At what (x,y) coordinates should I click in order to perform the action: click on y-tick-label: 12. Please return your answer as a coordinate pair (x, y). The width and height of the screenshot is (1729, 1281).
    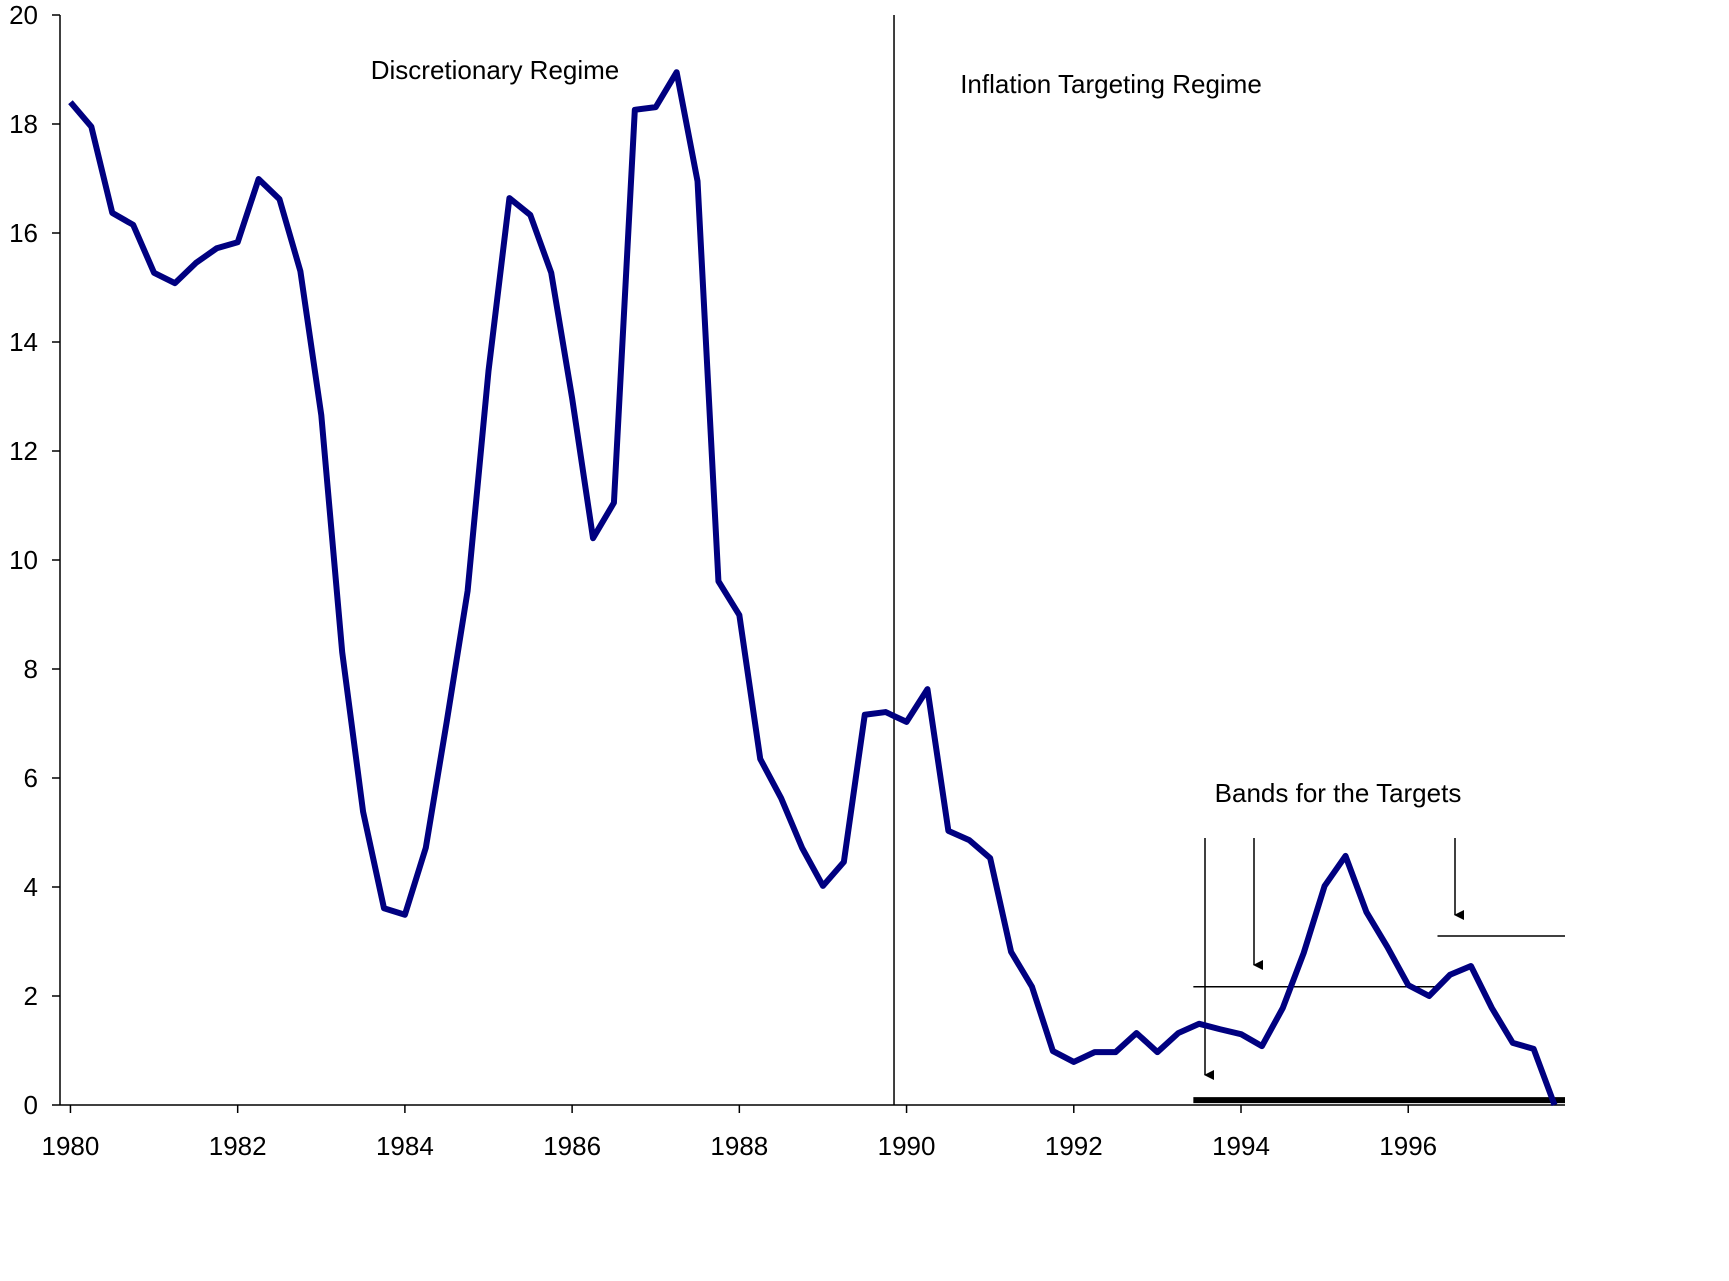
    Looking at the image, I should click on (23, 451).